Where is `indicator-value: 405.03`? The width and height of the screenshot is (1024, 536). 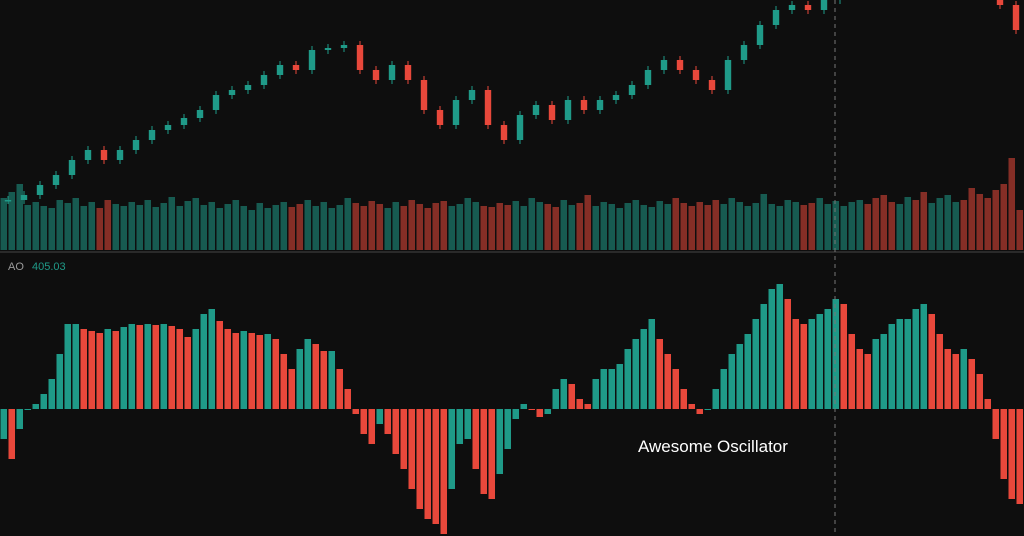
indicator-value: 405.03 is located at coordinates (49, 267).